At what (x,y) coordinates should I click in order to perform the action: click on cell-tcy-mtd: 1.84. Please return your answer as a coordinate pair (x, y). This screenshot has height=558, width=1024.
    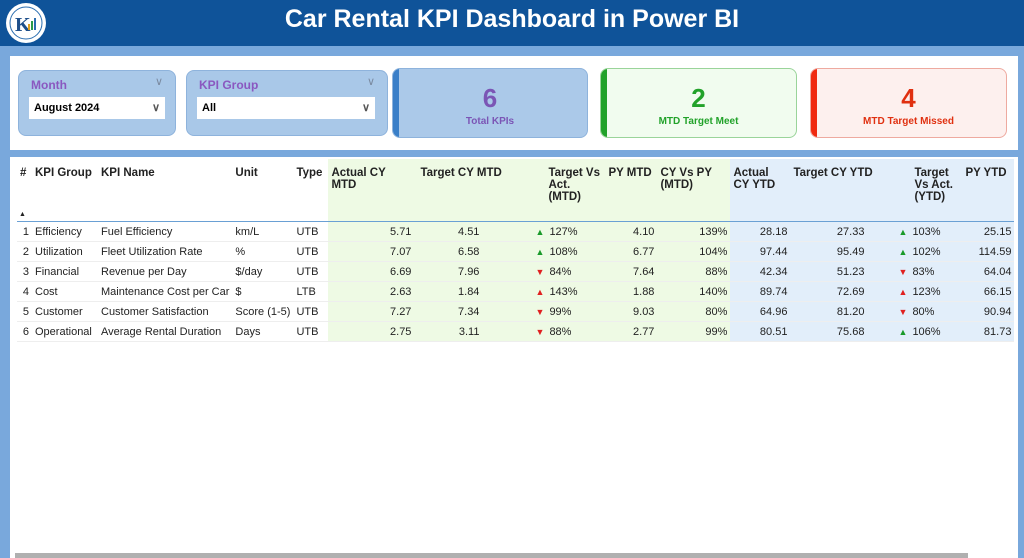
    Looking at the image, I should click on (471, 291).